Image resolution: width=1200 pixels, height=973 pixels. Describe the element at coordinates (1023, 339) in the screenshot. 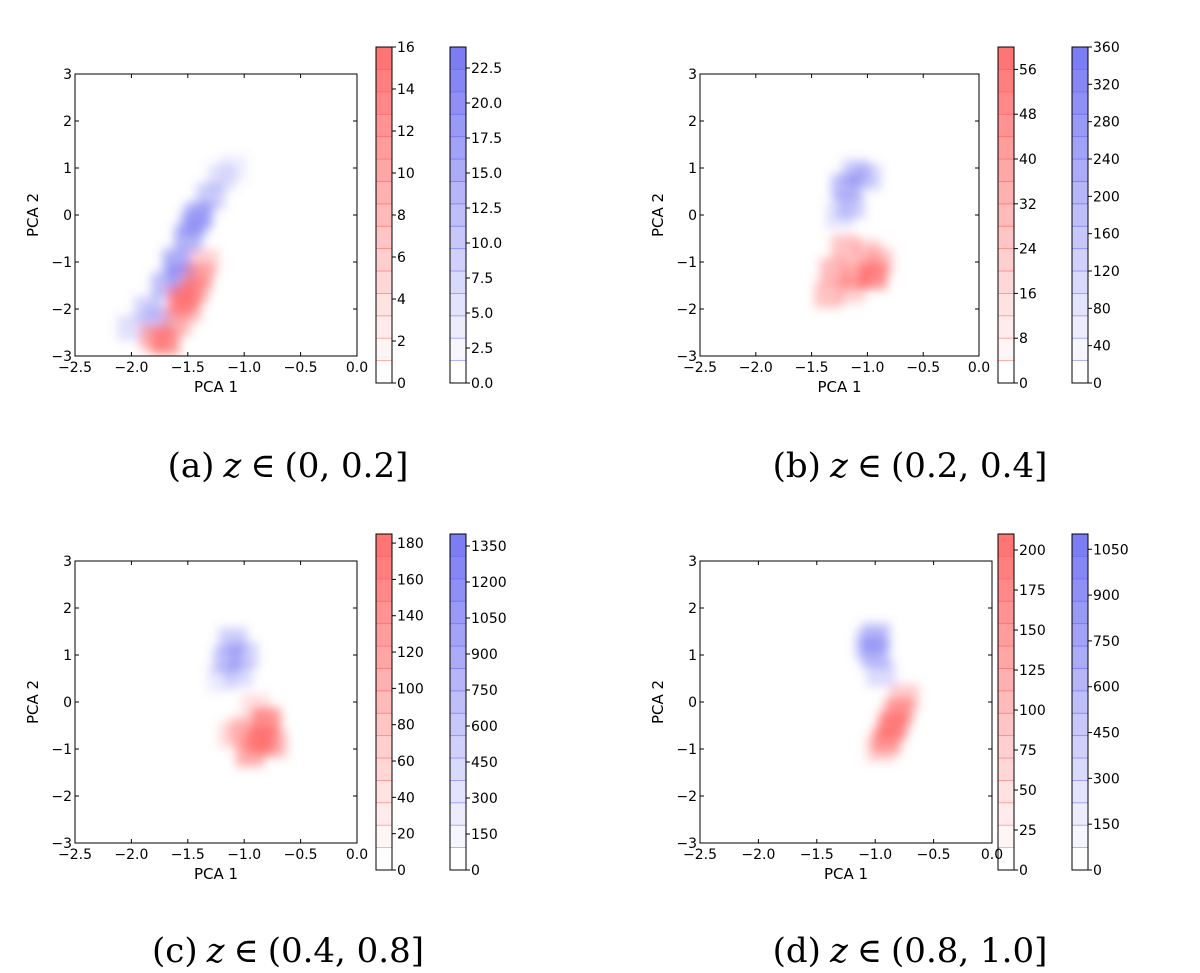

I see `colorbar-tick-label: 8` at that location.